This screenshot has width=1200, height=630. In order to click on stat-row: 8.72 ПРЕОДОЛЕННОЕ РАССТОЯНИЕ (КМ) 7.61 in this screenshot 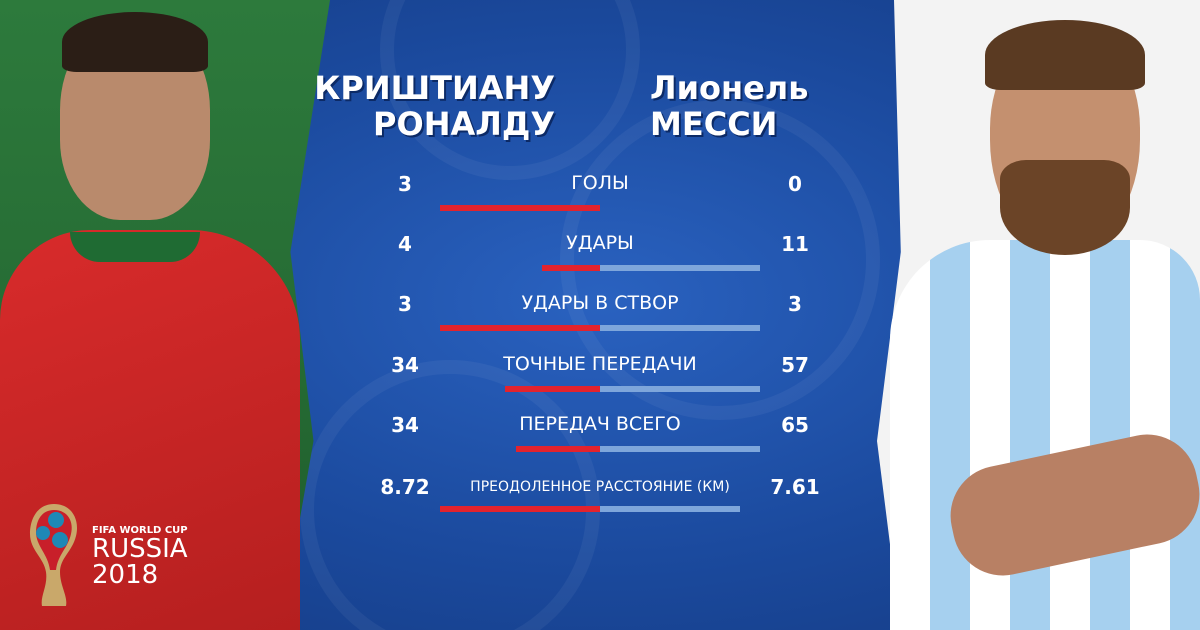, I will do `click(600, 500)`.